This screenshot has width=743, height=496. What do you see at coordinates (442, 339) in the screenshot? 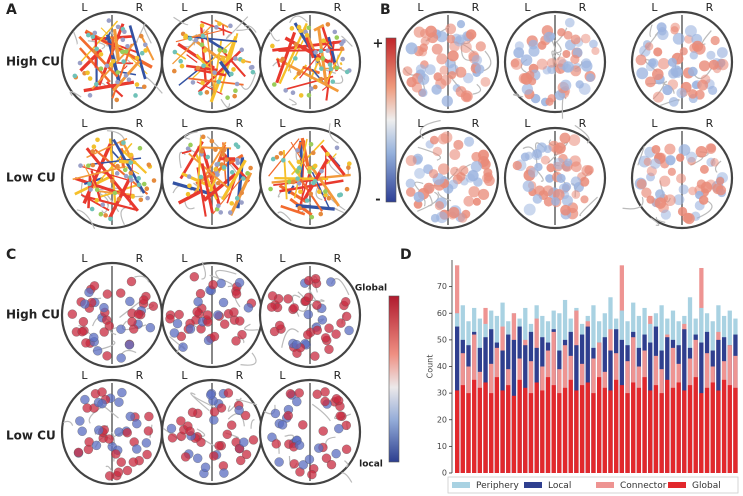
I see `y-tick-label: 50` at bounding box center [442, 339].